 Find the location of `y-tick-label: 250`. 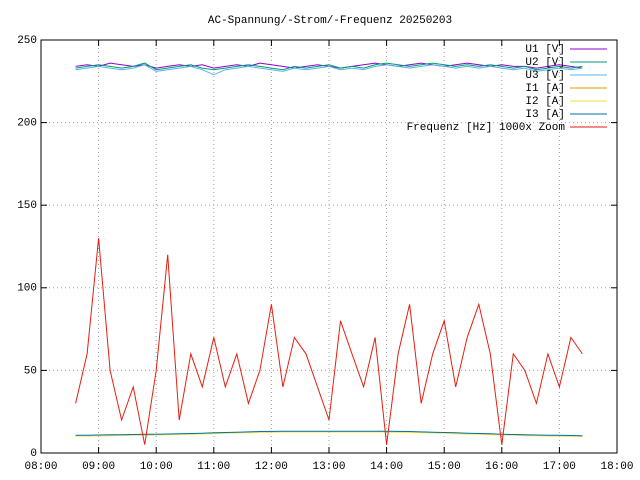

y-tick-label: 250 is located at coordinates (27, 41).